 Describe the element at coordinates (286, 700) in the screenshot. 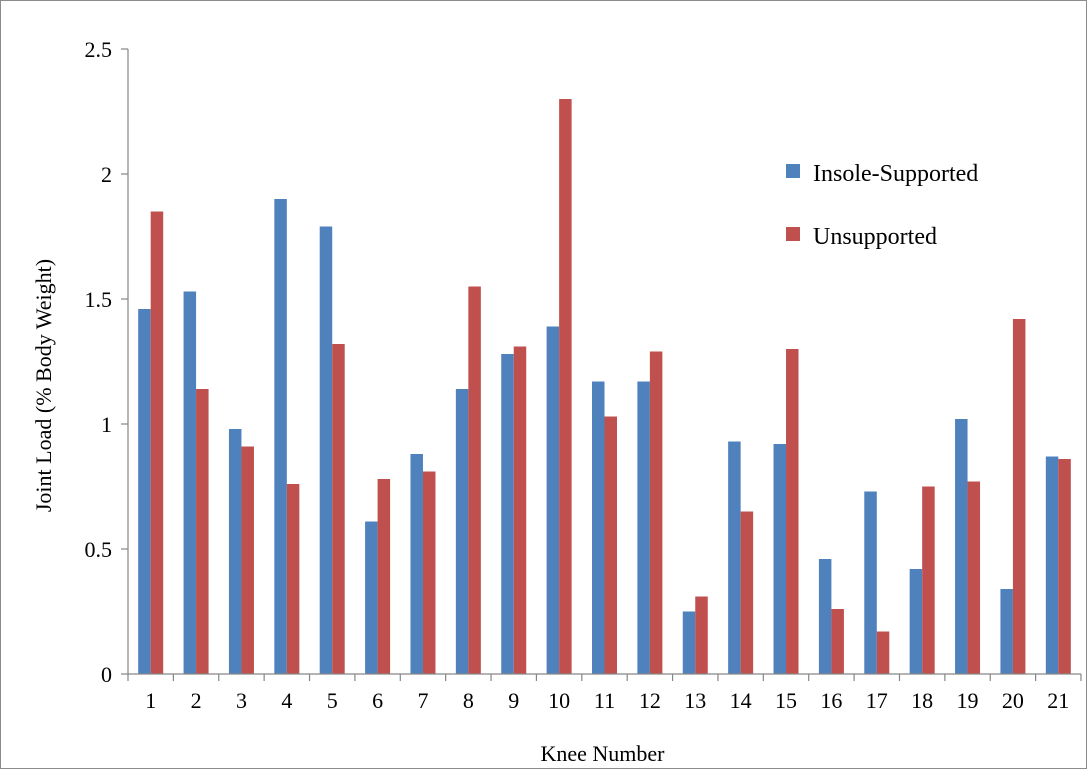

I see `x-tick-label: 4` at that location.